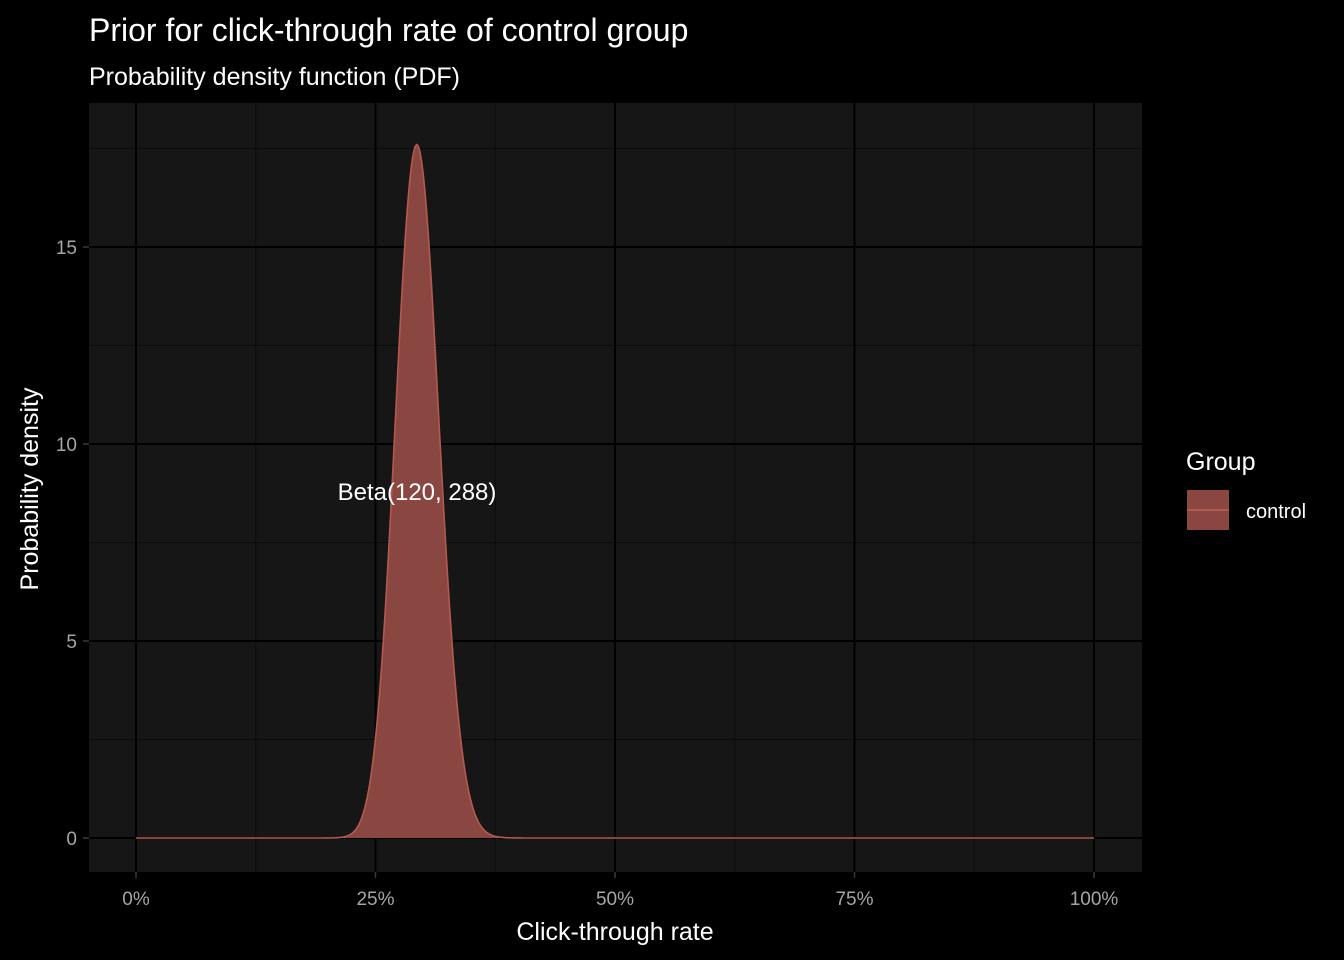 The height and width of the screenshot is (960, 1344). I want to click on y-axis-title: Probability density, so click(30, 488).